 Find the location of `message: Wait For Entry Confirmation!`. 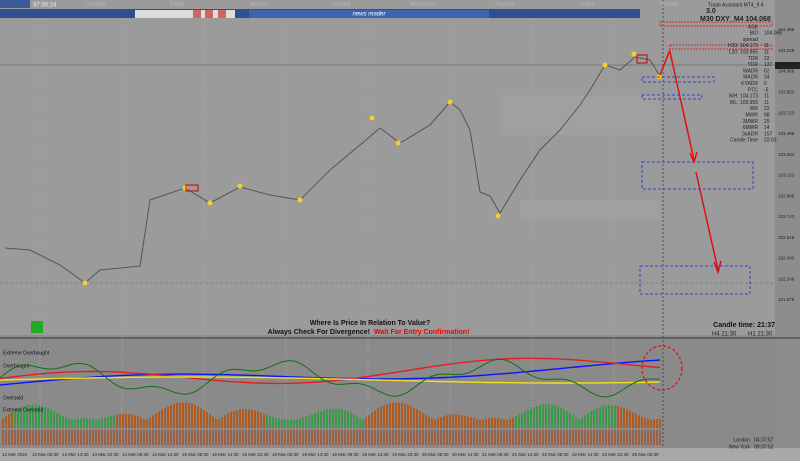

message: Wait For Entry Confirmation! is located at coordinates (421, 332).